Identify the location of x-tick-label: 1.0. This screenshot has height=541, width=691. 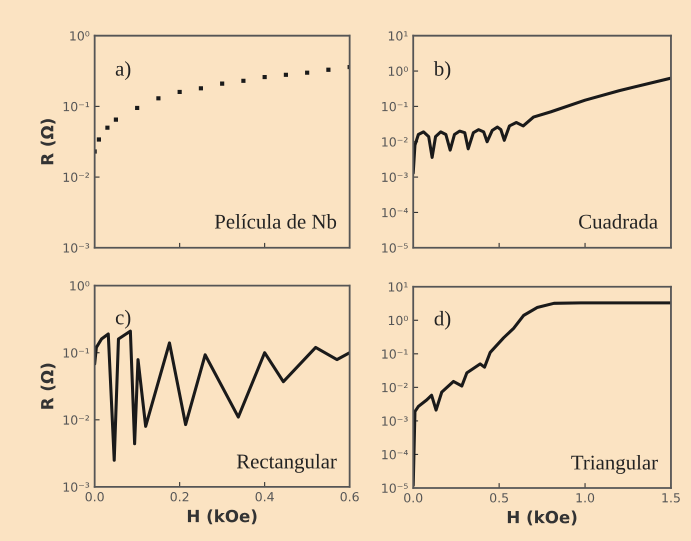
(585, 498).